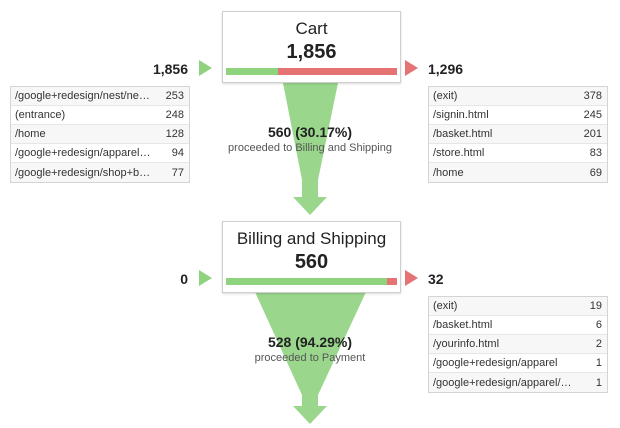  What do you see at coordinates (518, 325) in the screenshot?
I see `table-row: /basket.html 6` at bounding box center [518, 325].